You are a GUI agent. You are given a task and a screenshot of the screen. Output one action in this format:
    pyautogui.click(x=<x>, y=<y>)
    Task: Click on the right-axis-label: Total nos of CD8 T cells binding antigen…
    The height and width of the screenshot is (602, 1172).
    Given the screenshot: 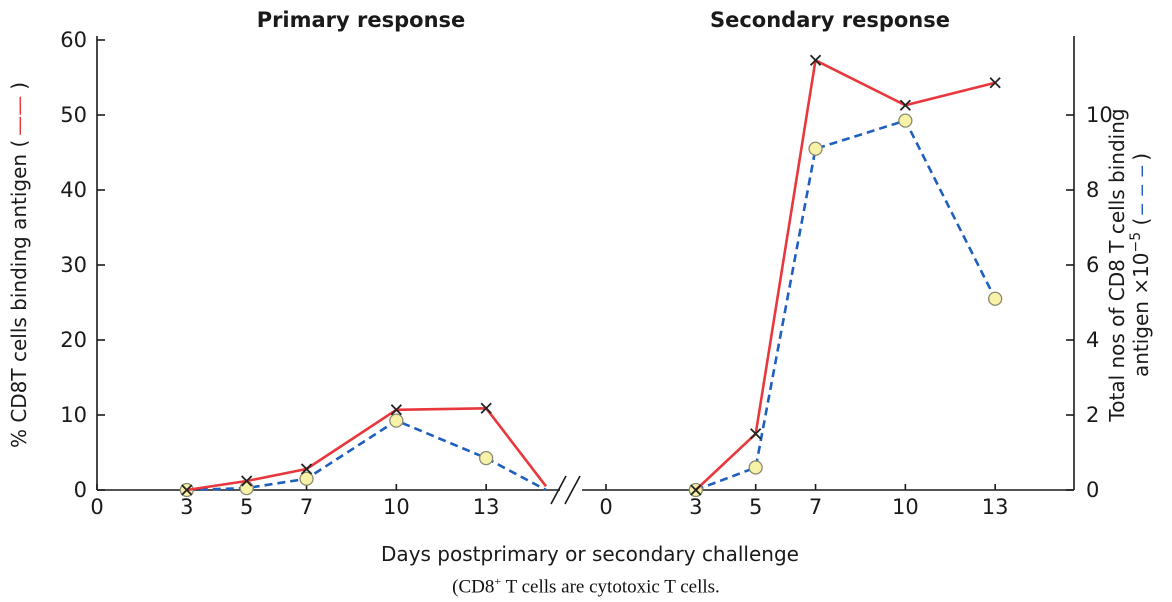 What is the action you would take?
    pyautogui.click(x=1129, y=265)
    